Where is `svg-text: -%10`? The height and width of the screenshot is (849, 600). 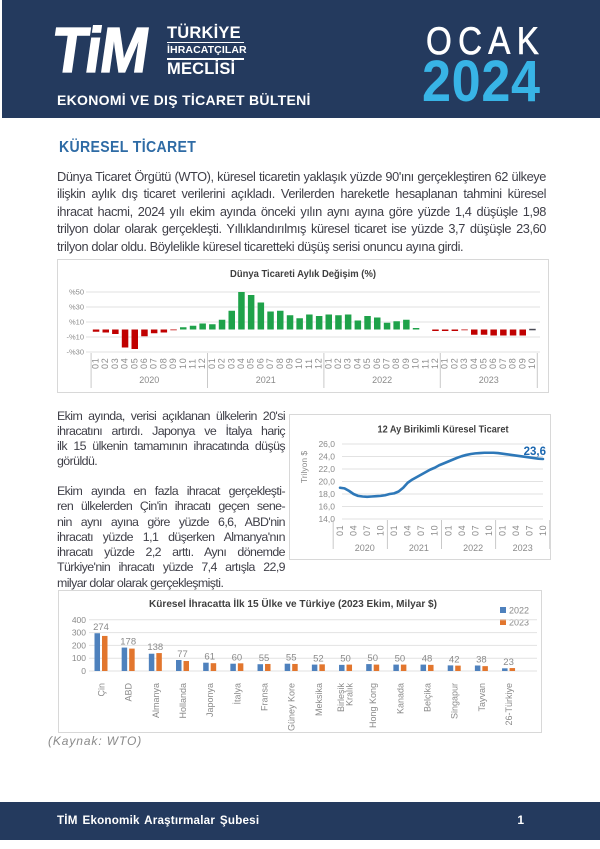
svg-text: -%10 is located at coordinates (75, 337).